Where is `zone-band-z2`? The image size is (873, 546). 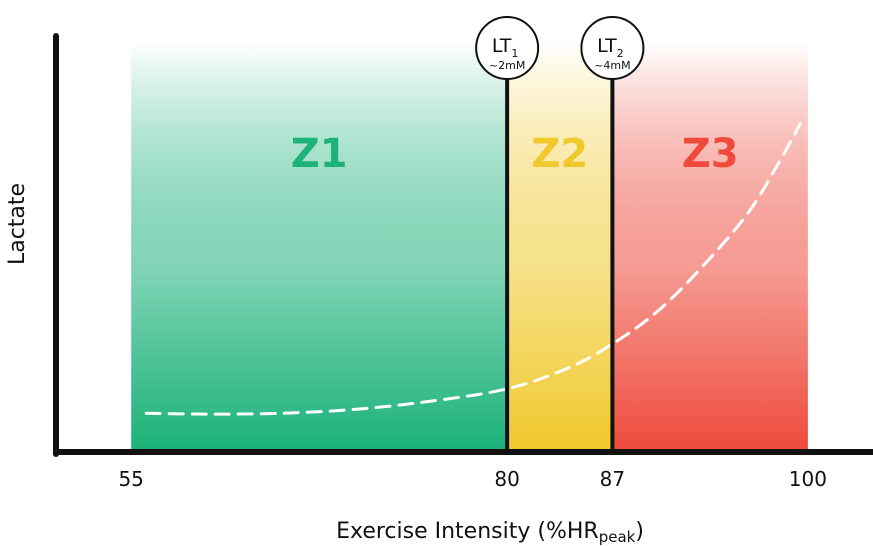
zone-band-z2 is located at coordinates (560, 246).